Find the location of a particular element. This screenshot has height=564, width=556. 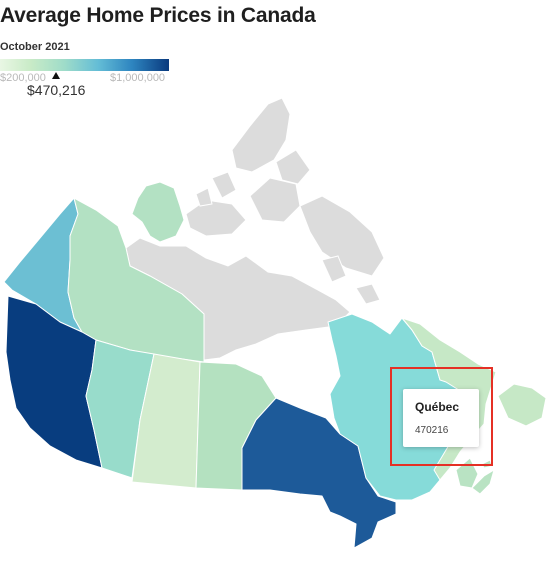

newfoundland-island-region is located at coordinates (522, 405).